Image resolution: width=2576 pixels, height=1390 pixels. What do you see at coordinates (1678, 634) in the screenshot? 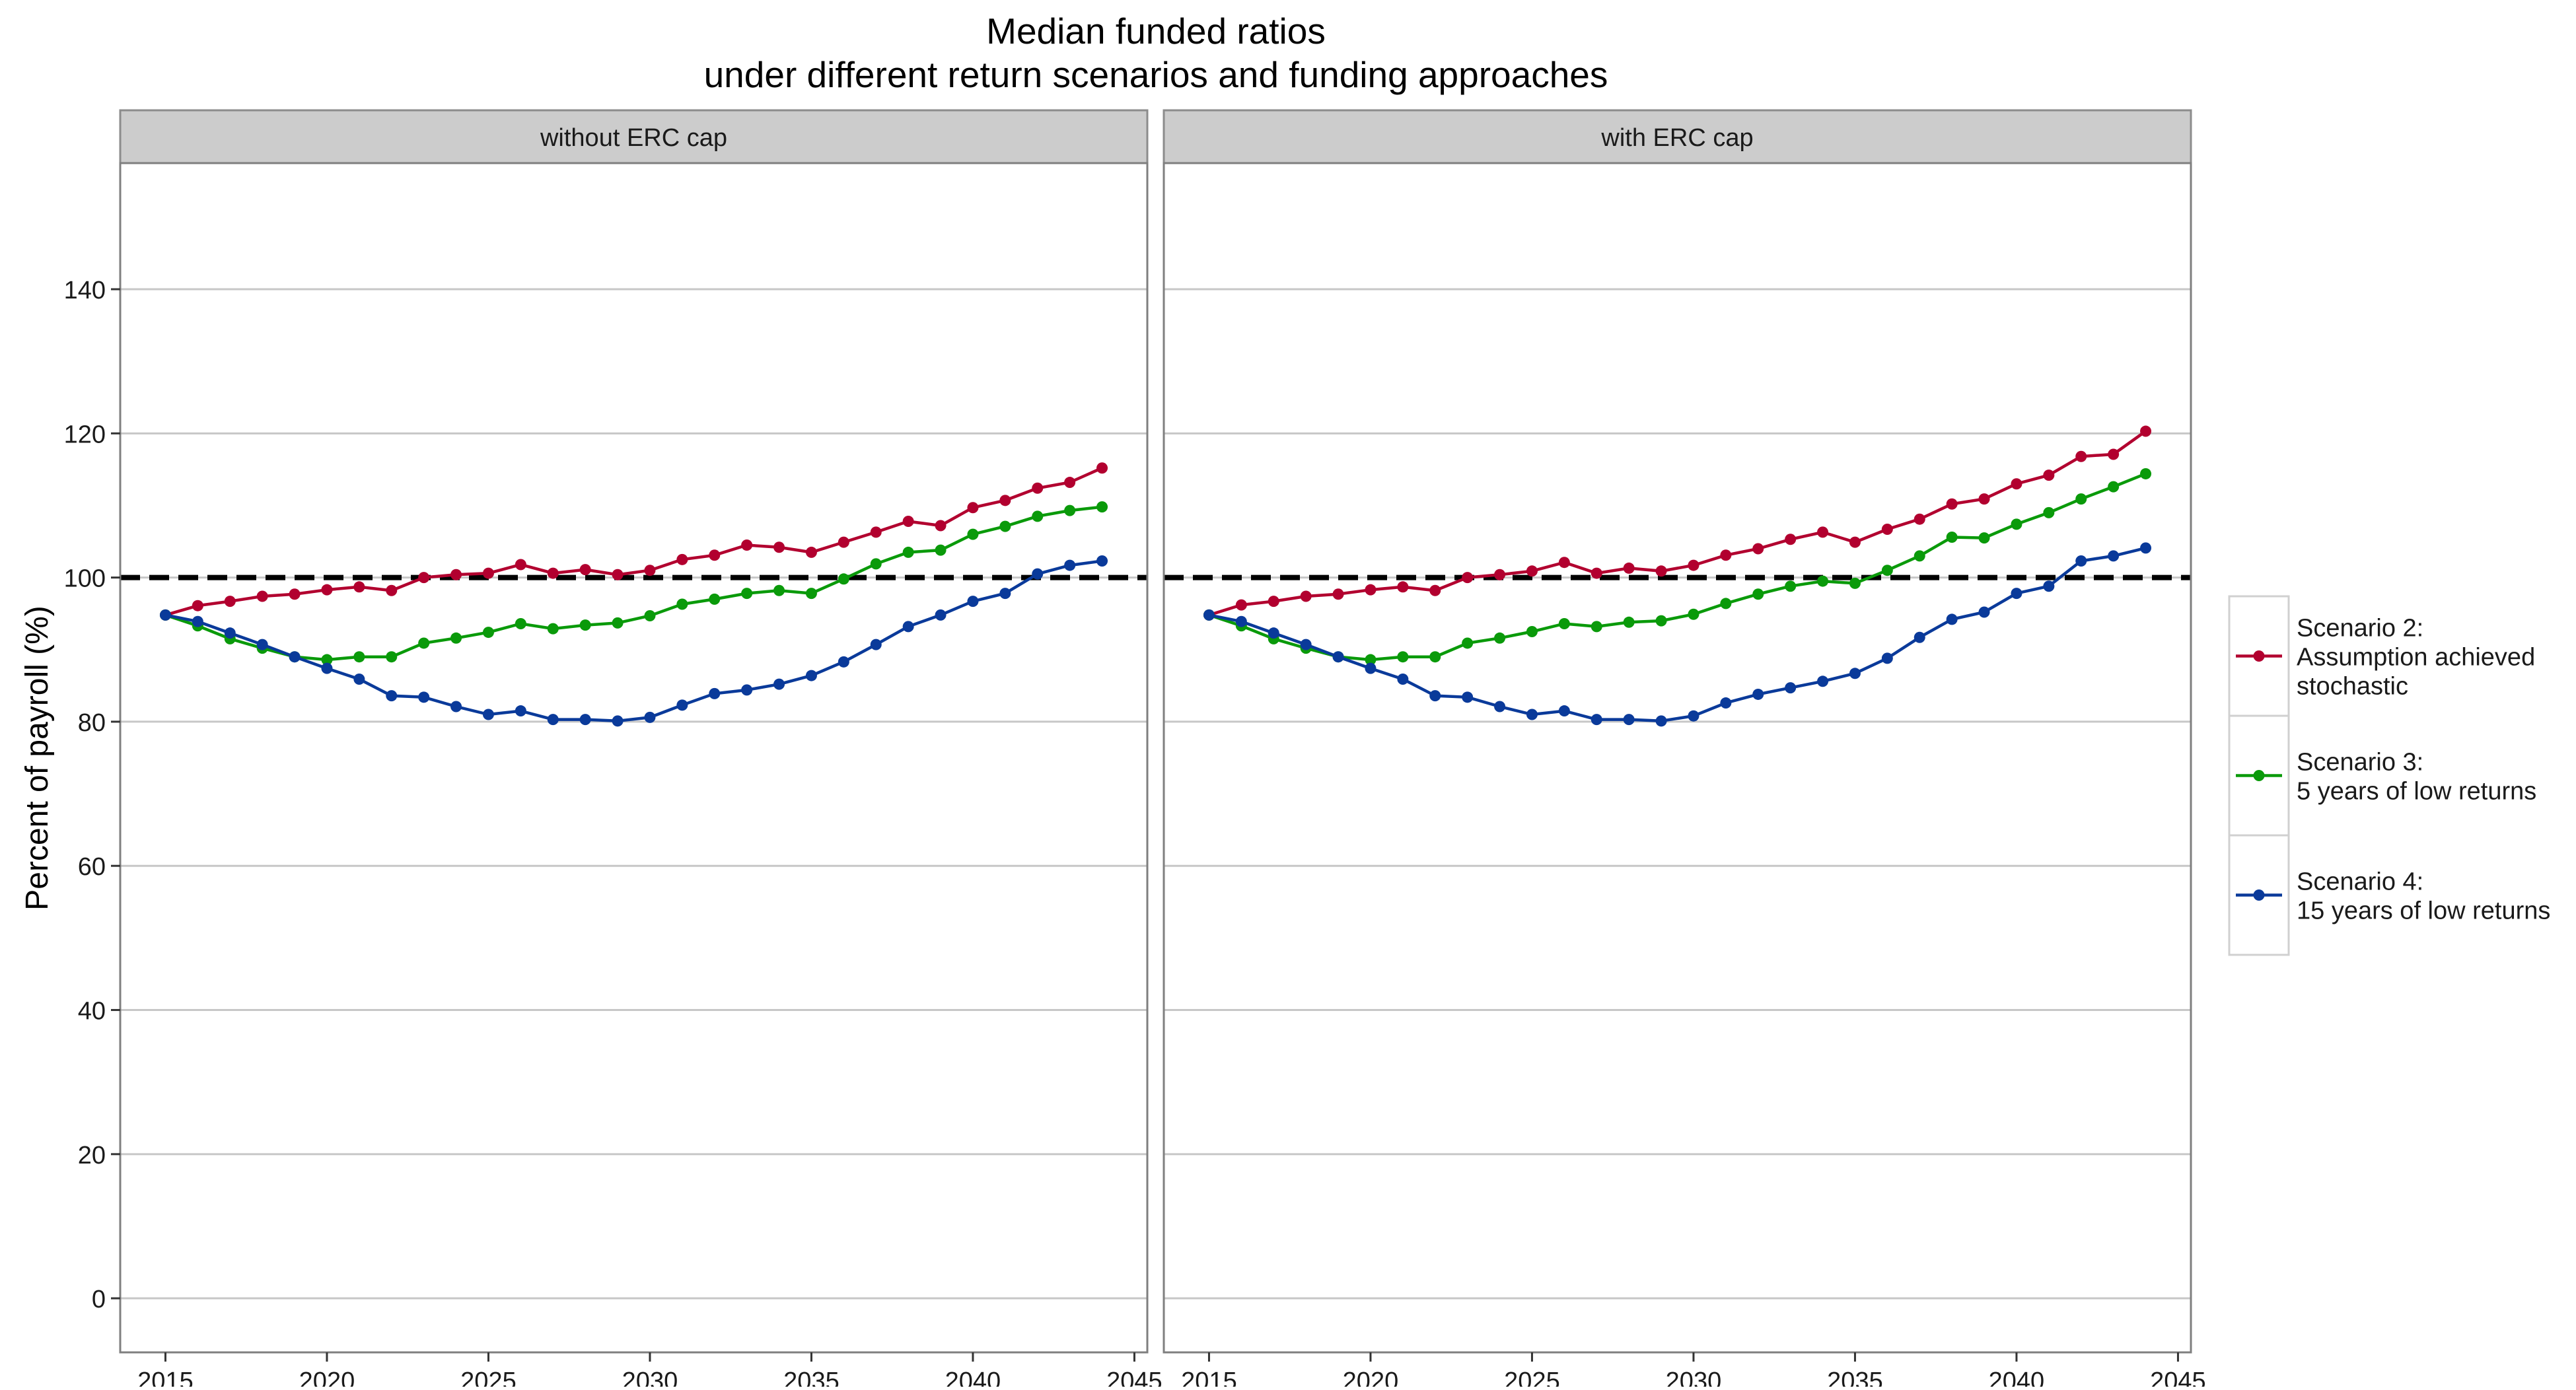
I see `series-line` at bounding box center [1678, 634].